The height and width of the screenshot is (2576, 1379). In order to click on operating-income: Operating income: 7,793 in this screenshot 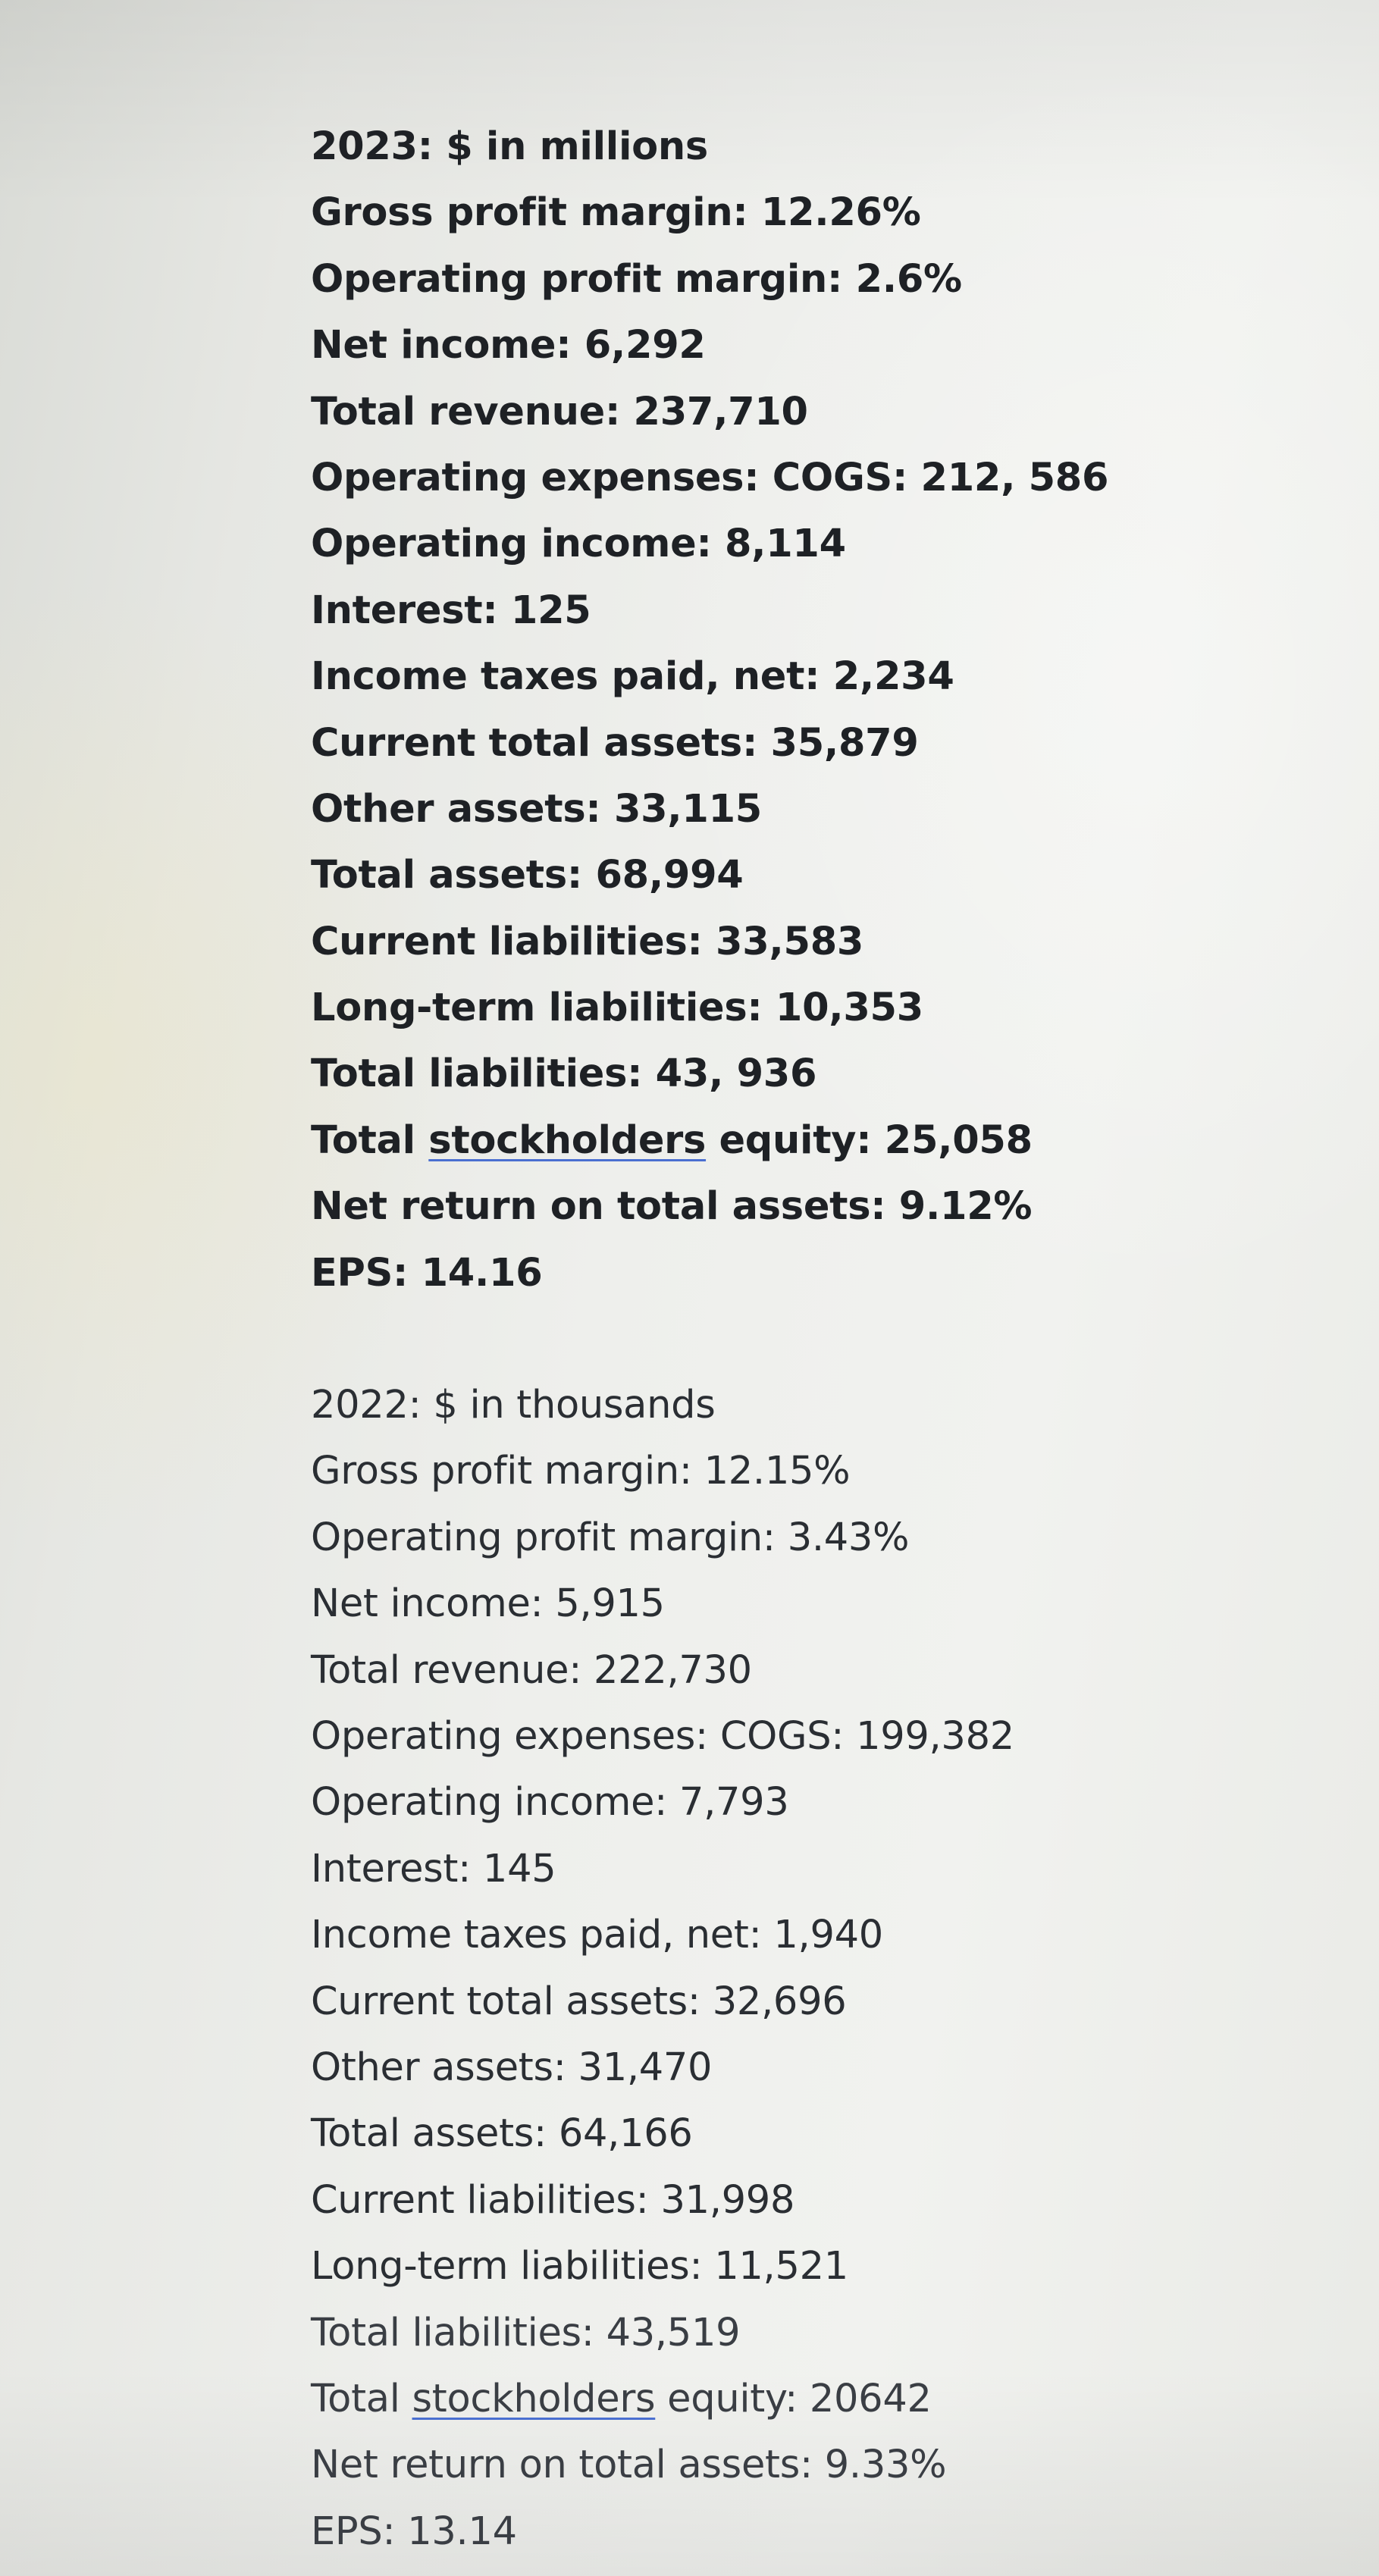, I will do `click(550, 1802)`.